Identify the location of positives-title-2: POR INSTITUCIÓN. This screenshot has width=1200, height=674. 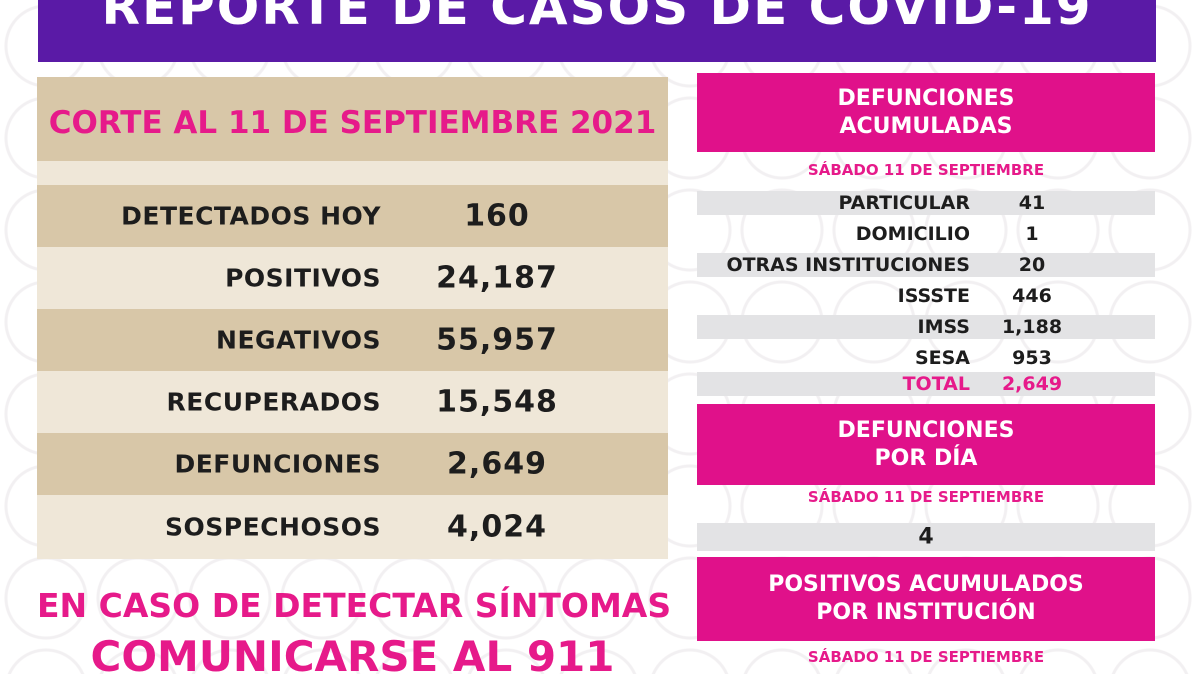
(926, 612).